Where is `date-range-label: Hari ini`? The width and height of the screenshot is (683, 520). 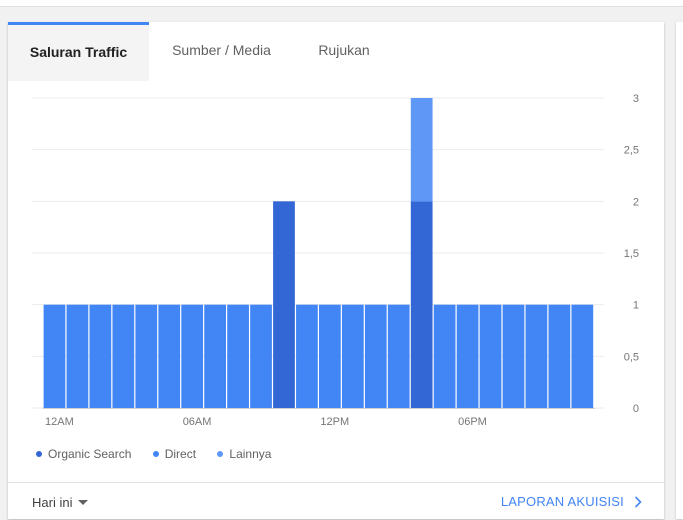
date-range-label: Hari ini is located at coordinates (52, 502).